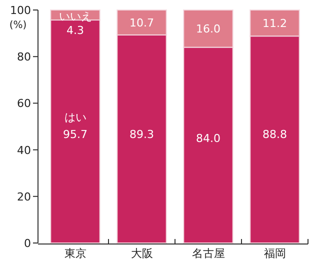  Describe the element at coordinates (24, 57) in the screenshot. I see `y-tick-label: 80` at that location.